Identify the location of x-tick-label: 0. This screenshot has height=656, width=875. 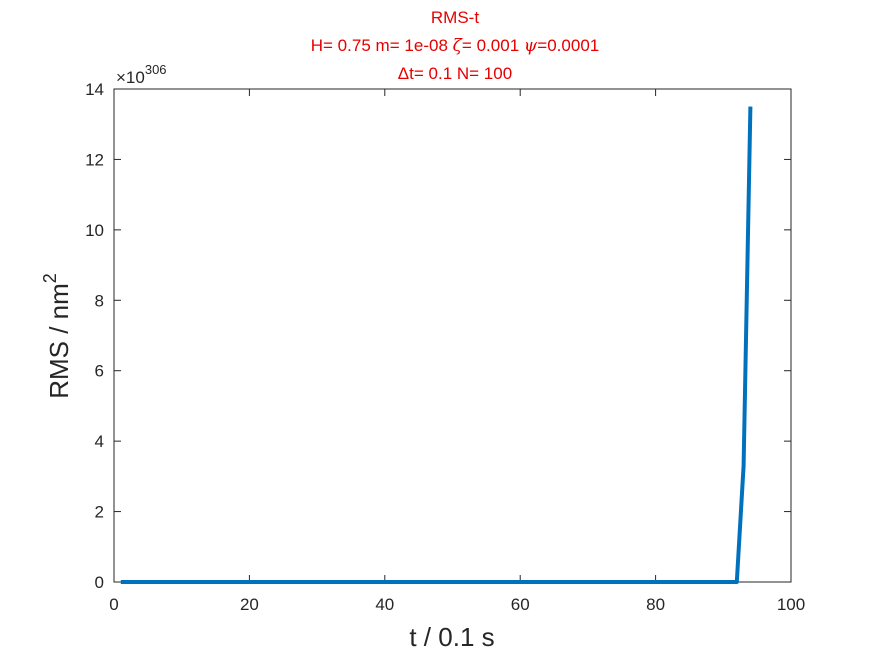
(113, 604).